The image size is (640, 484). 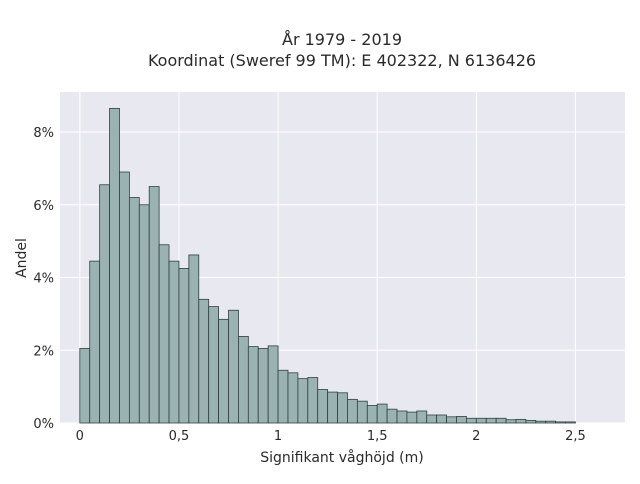 I want to click on x-tick-label: 0,5, so click(x=179, y=436).